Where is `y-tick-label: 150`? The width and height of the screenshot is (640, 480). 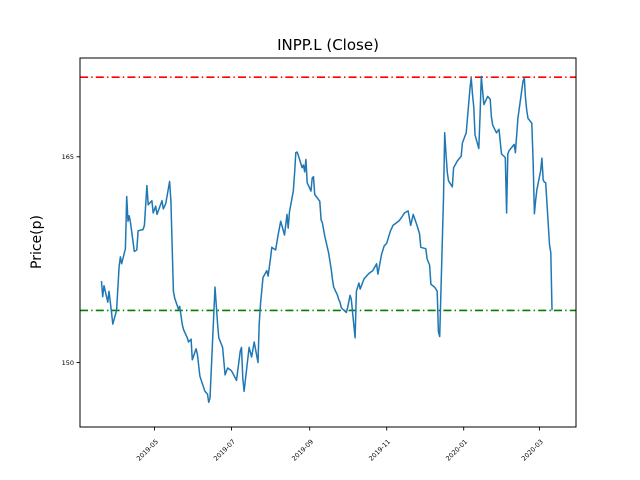 y-tick-label: 150 is located at coordinates (68, 363).